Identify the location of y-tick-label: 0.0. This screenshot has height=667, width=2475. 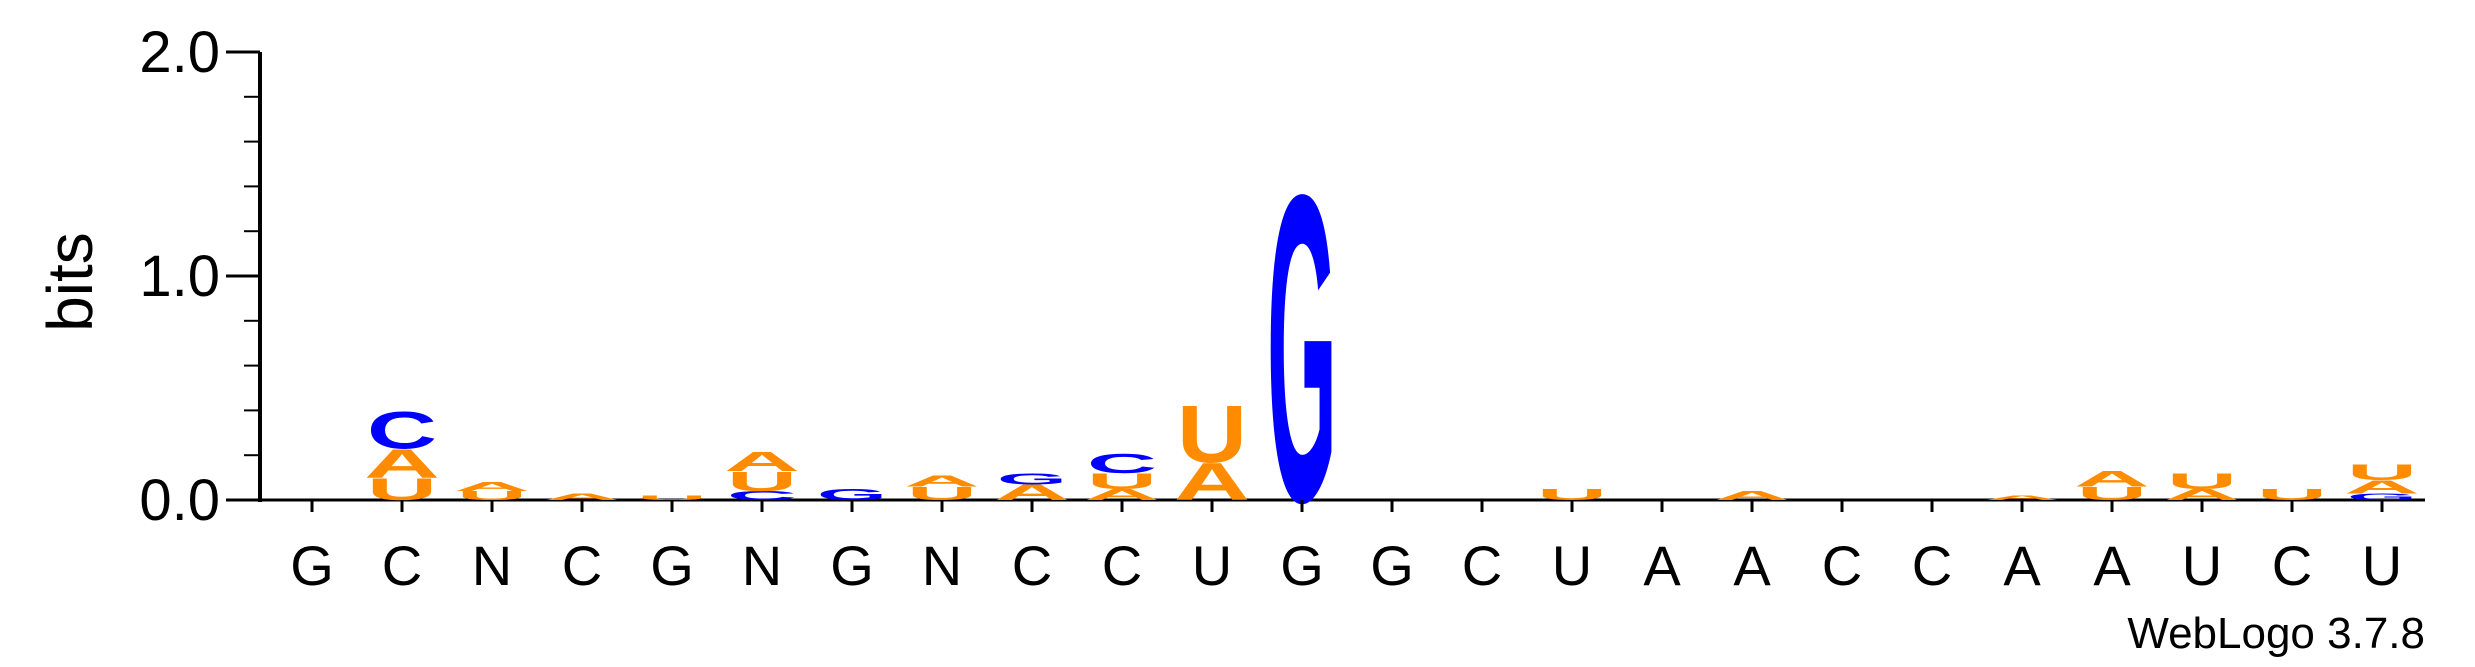
(179, 500).